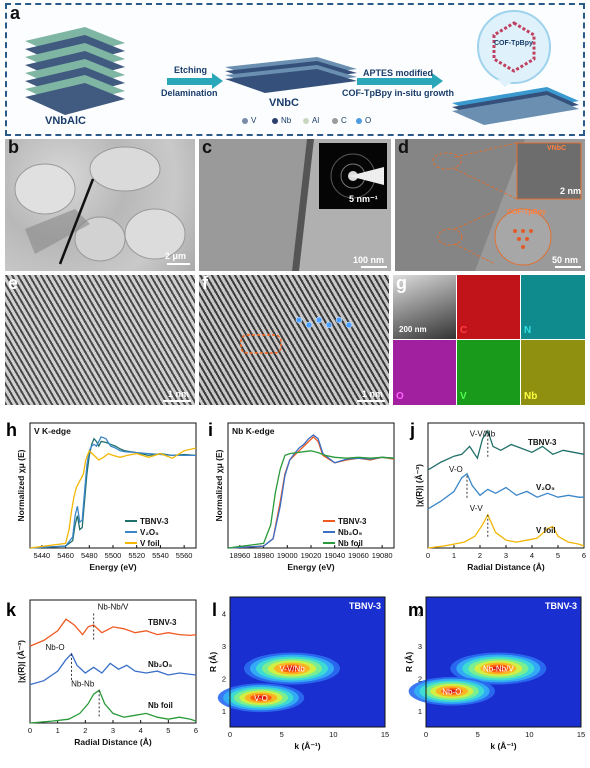  What do you see at coordinates (584, 555) in the screenshot?
I see `x-tick-label: 6` at bounding box center [584, 555].